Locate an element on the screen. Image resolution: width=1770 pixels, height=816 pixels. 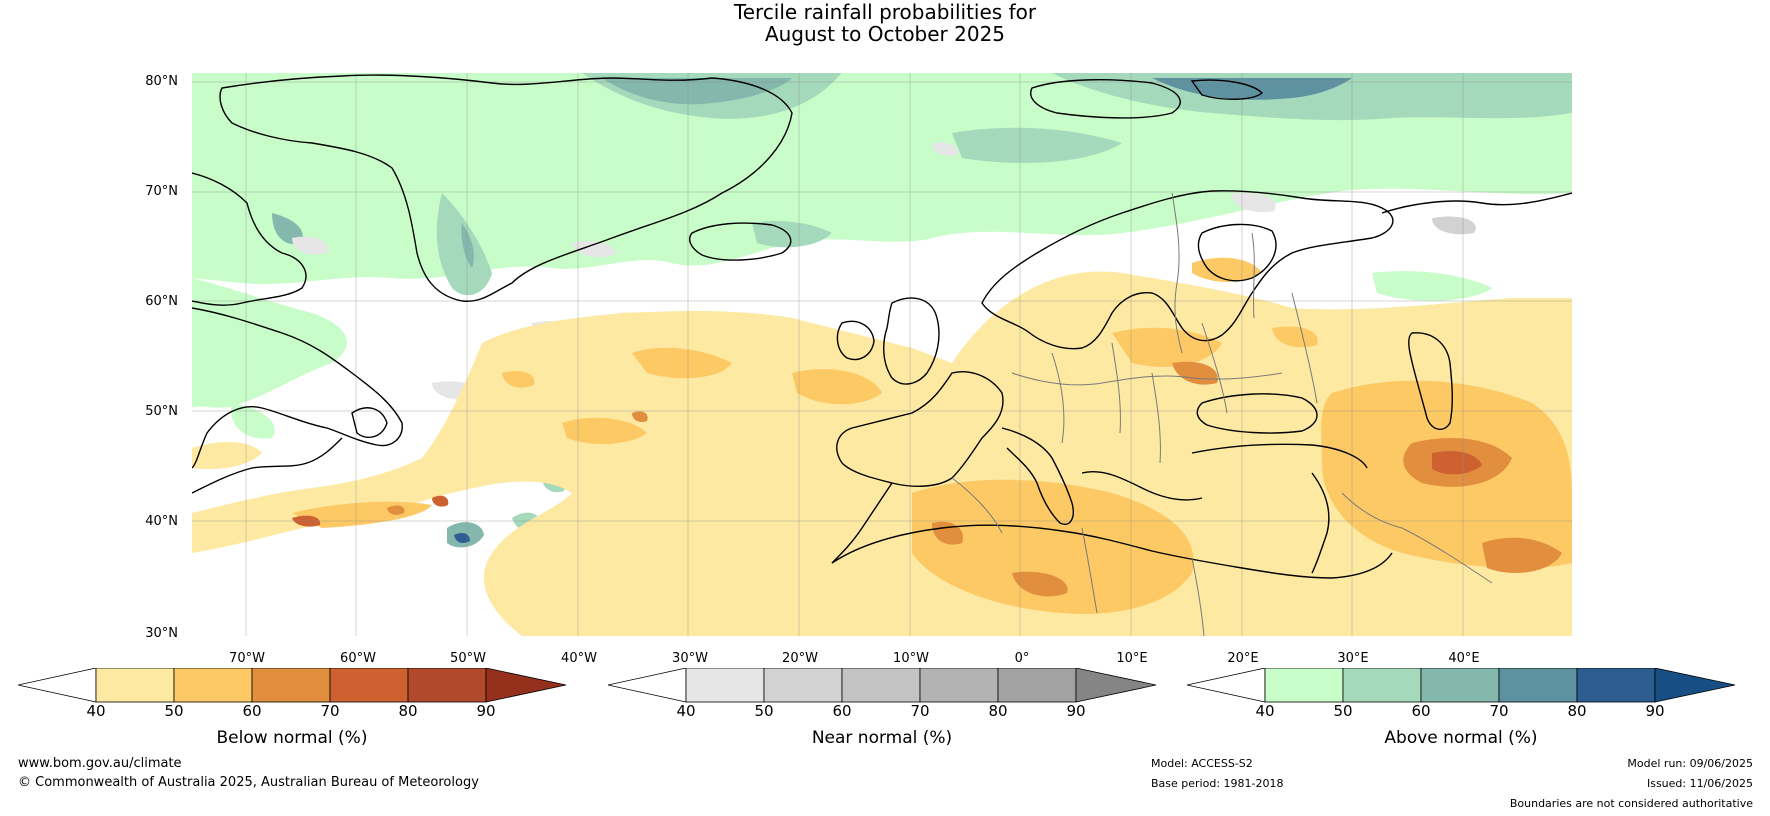
lat-label-70n: 70°N is located at coordinates (161, 191).